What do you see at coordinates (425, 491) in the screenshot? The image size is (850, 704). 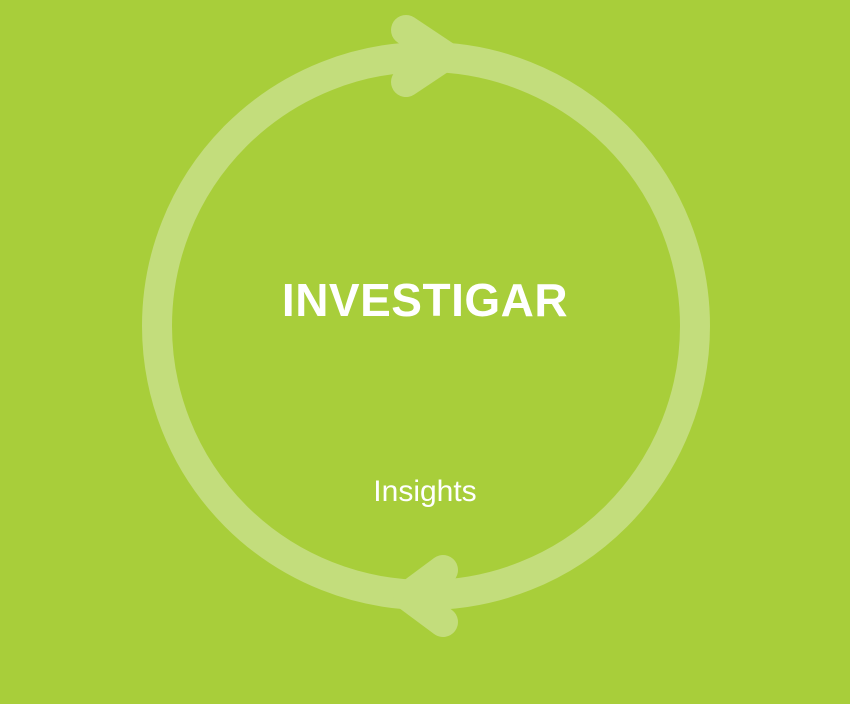 I see `diagram-subtitle: Insights` at bounding box center [425, 491].